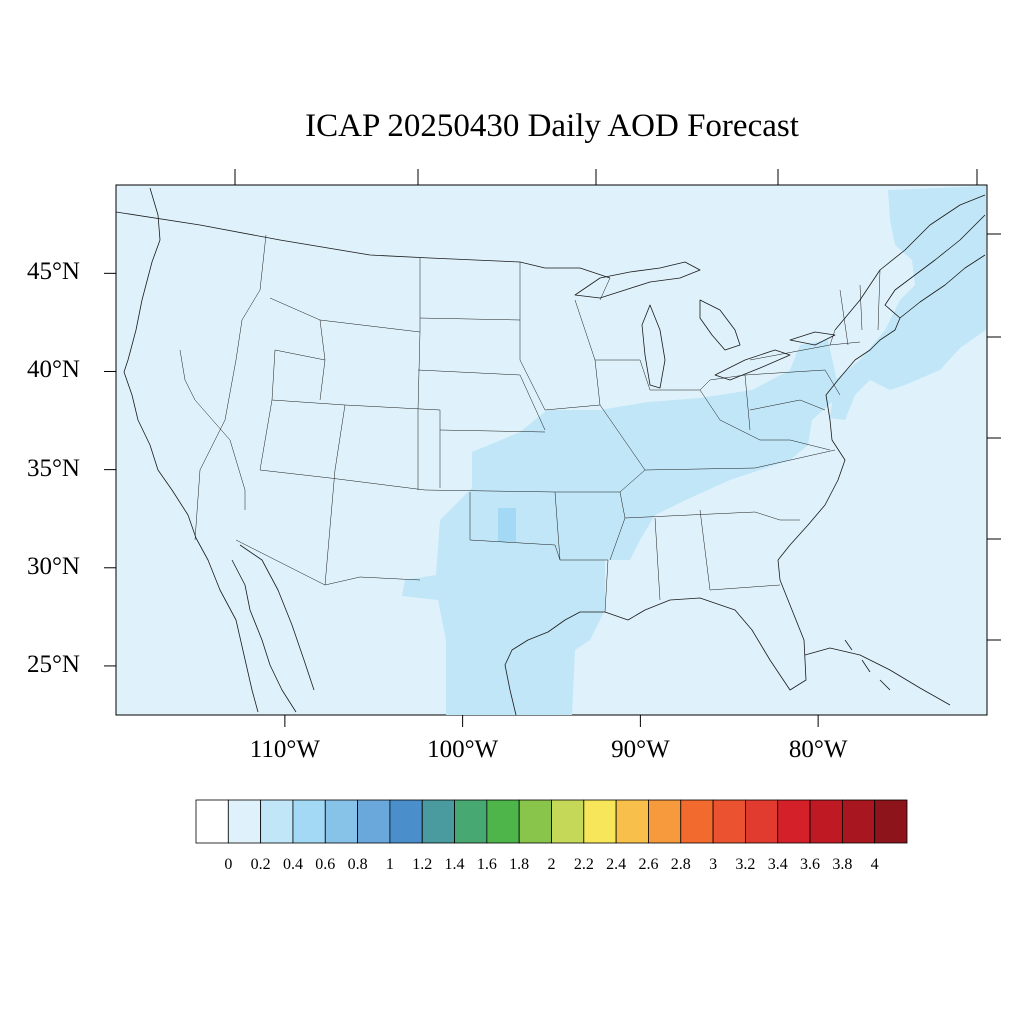 The height and width of the screenshot is (1024, 1024). What do you see at coordinates (228, 864) in the screenshot?
I see `colorbar-label: 0` at bounding box center [228, 864].